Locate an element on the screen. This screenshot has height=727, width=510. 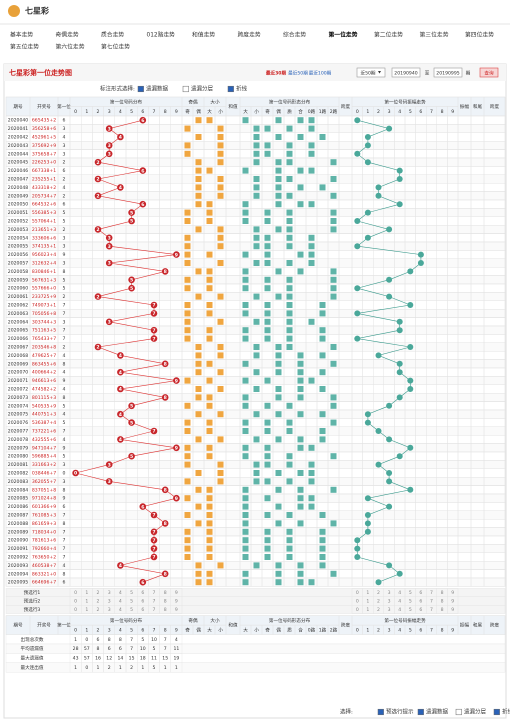
draw-number: 863321+0 is located at coordinates (44, 574).